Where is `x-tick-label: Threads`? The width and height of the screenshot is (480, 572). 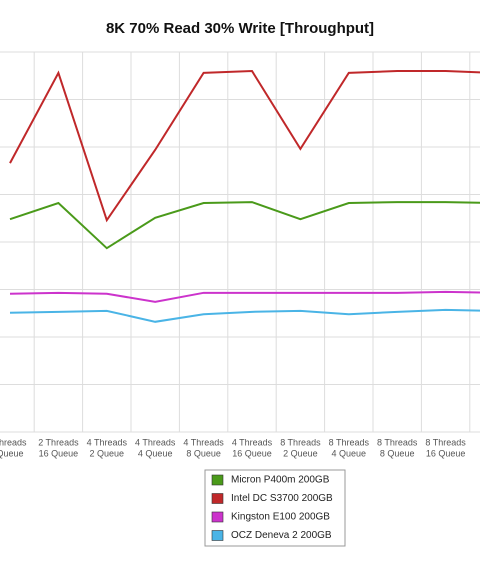
x-tick-label: Threads is located at coordinates (13, 442).